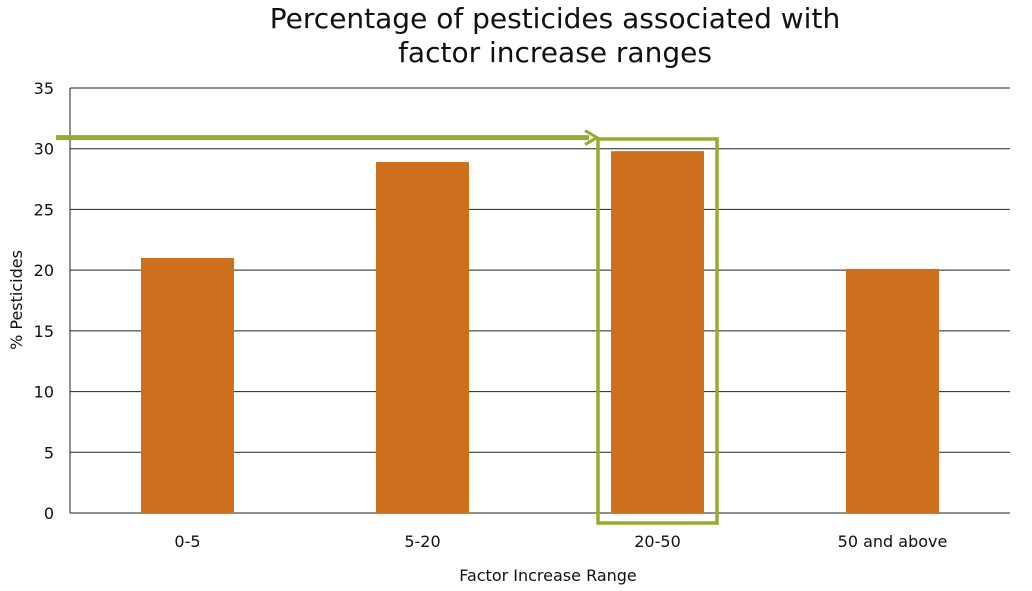 The width and height of the screenshot is (1032, 591). What do you see at coordinates (49, 513) in the screenshot?
I see `y-tick-label: 0` at bounding box center [49, 513].